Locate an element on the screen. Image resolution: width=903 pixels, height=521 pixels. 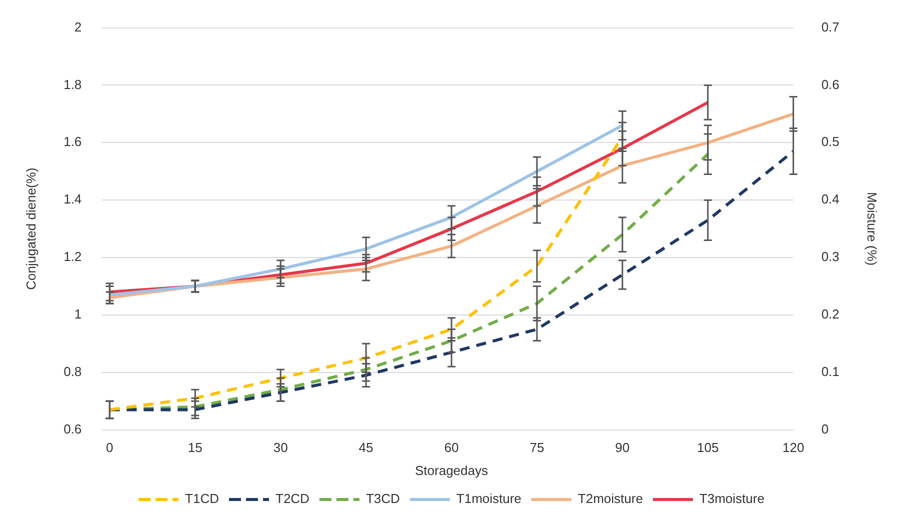
legend-label: T1moisture is located at coordinates (489, 498).